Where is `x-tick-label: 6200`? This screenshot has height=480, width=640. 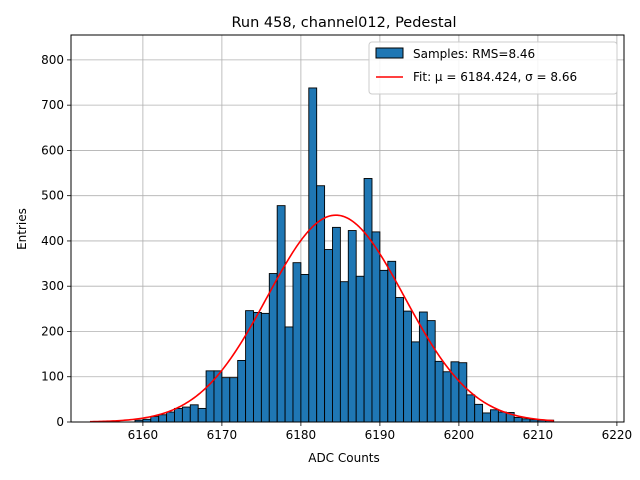 x-tick-label: 6200 is located at coordinates (459, 435).